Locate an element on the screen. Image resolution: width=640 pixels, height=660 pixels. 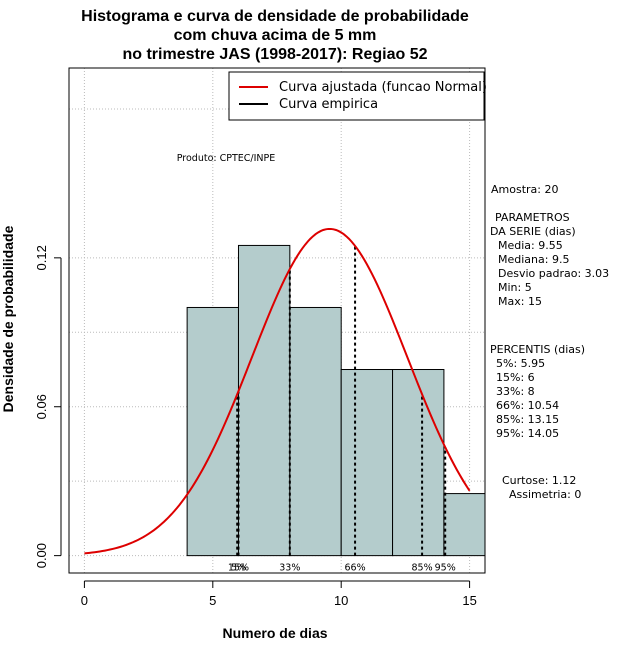
product-annotation: Produto: CPTEC/INPE is located at coordinates (226, 158).